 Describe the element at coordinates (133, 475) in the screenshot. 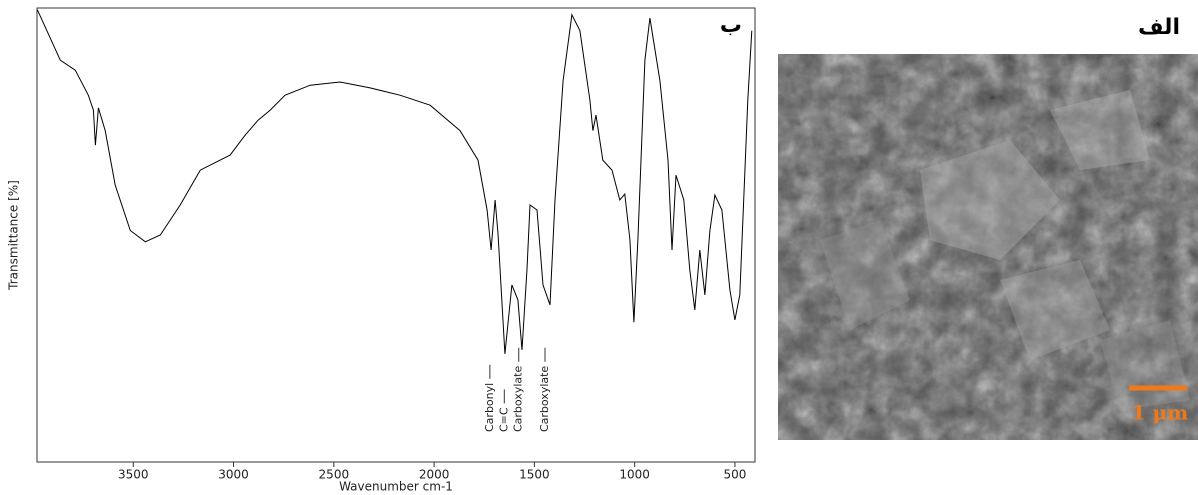

I see `x-tick-label: 3500` at that location.